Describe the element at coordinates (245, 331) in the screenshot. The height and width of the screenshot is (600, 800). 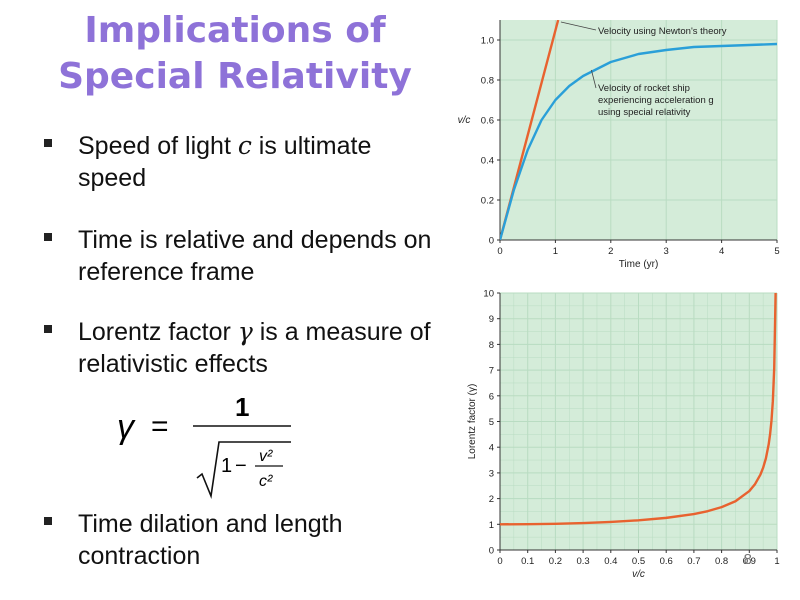
I see `math-var-gamma: γ` at that location.